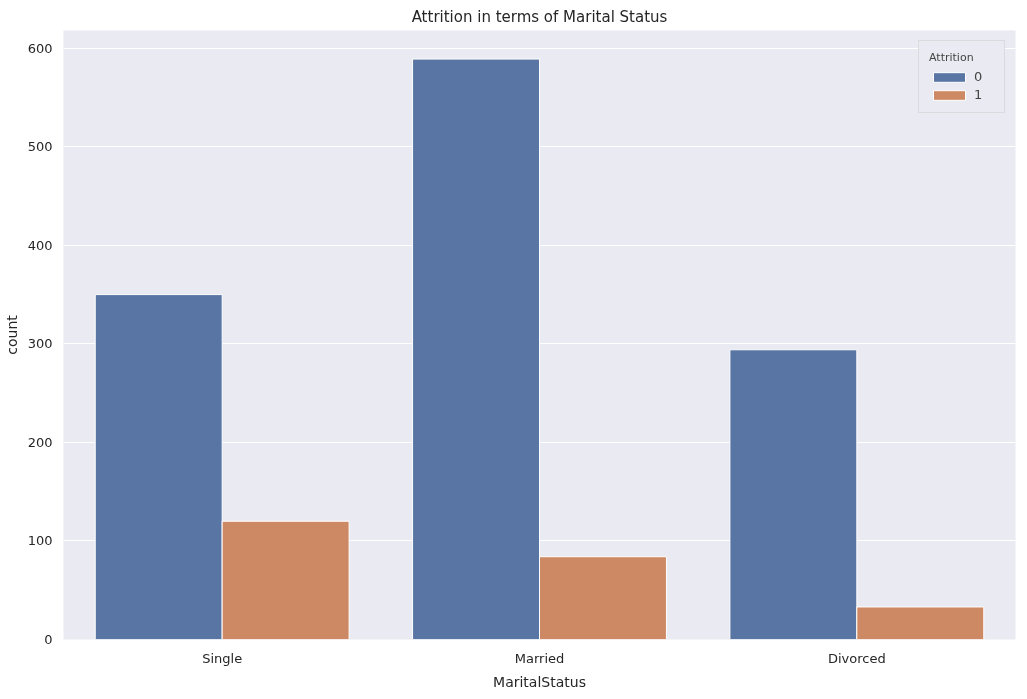 This screenshot has height=699, width=1027. Describe the element at coordinates (539, 681) in the screenshot. I see `x-axis-title: MaritalStatus` at that location.